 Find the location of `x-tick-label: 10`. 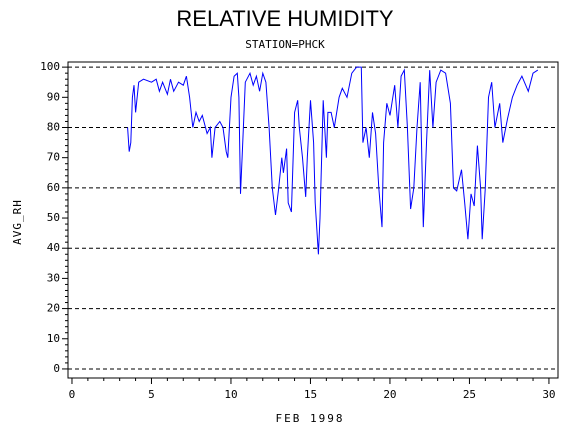

x-tick-label: 10 is located at coordinates (230, 394).